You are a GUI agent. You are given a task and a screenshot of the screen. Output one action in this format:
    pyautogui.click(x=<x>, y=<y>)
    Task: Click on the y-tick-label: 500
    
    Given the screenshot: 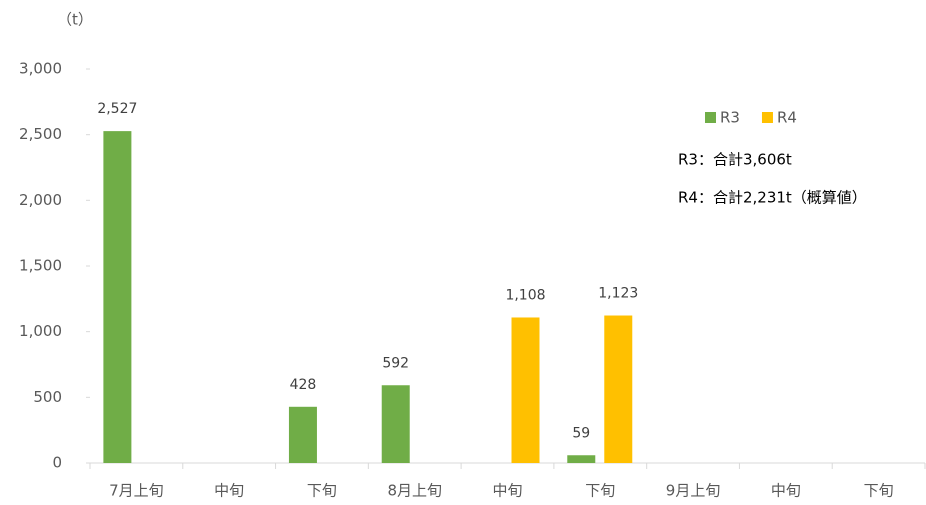 What is the action you would take?
    pyautogui.click(x=47, y=397)
    